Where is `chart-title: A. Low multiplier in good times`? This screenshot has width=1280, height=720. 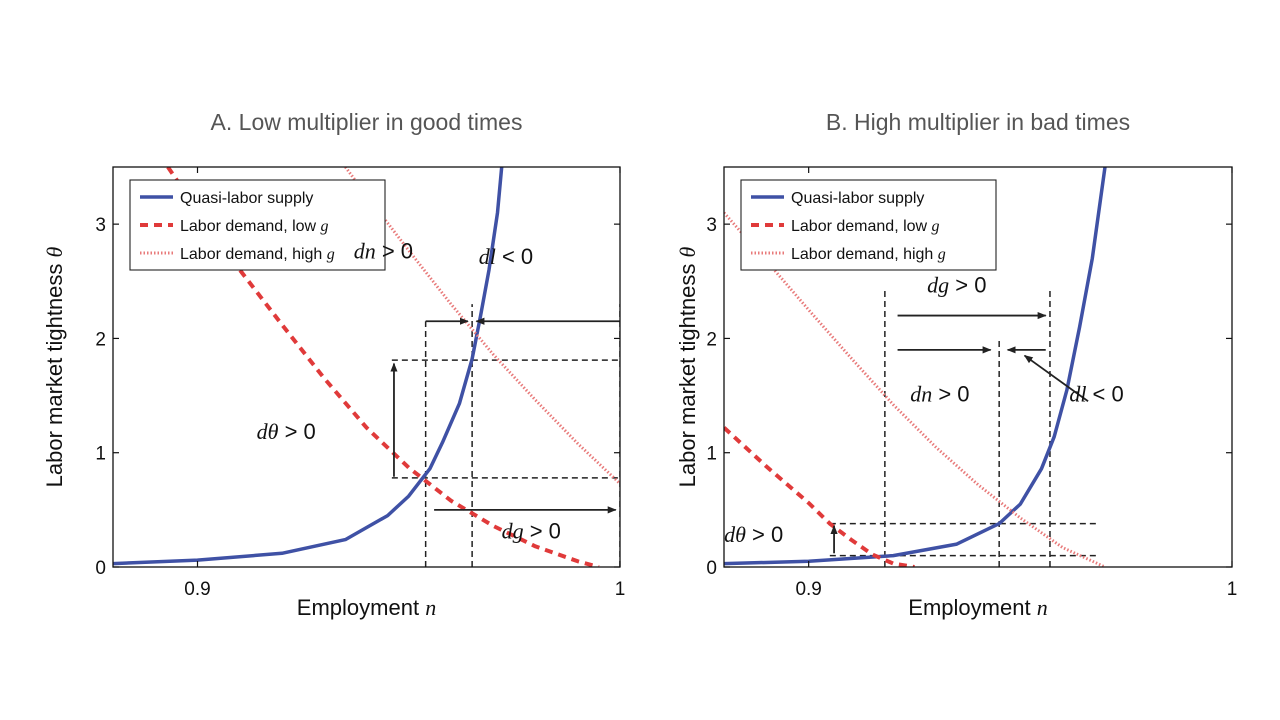
chart-title: A. Low multiplier in good times is located at coordinates (367, 122).